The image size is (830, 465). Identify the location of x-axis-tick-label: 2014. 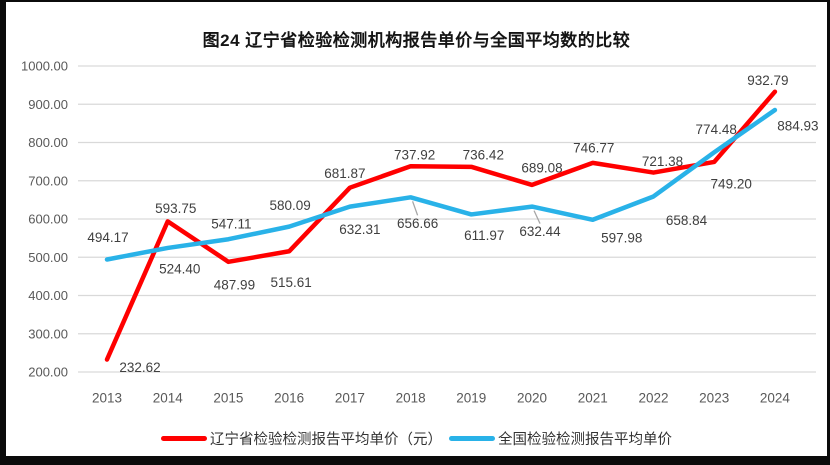
(168, 398).